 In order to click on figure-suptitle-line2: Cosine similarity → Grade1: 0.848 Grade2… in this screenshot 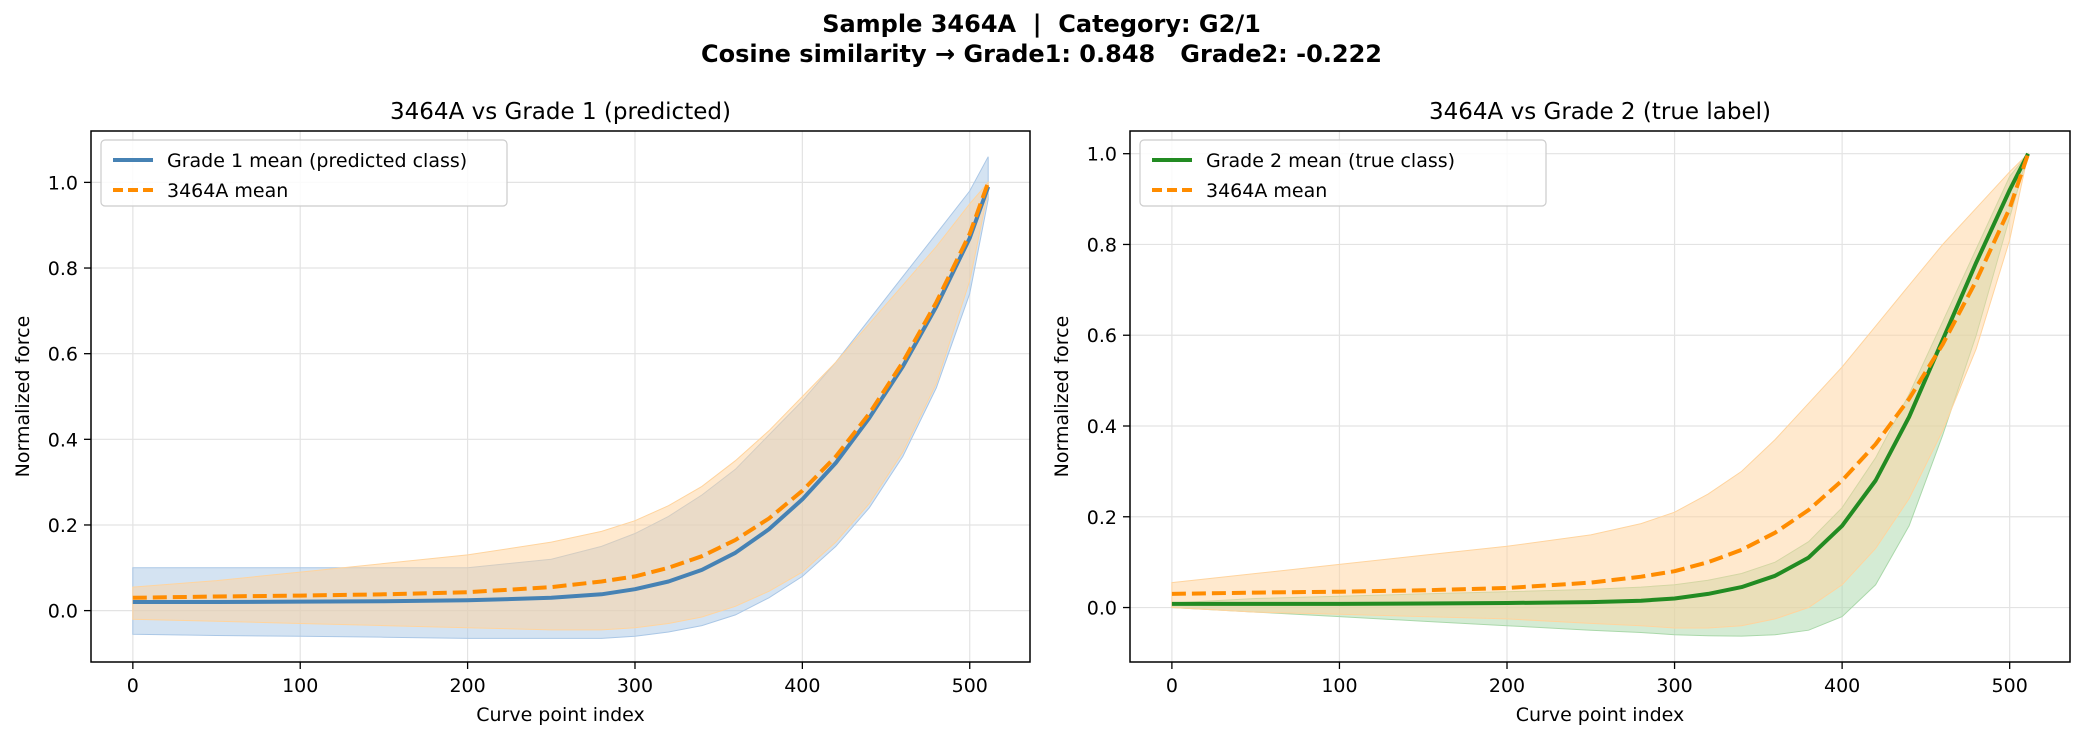, I will do `click(1041, 54)`.